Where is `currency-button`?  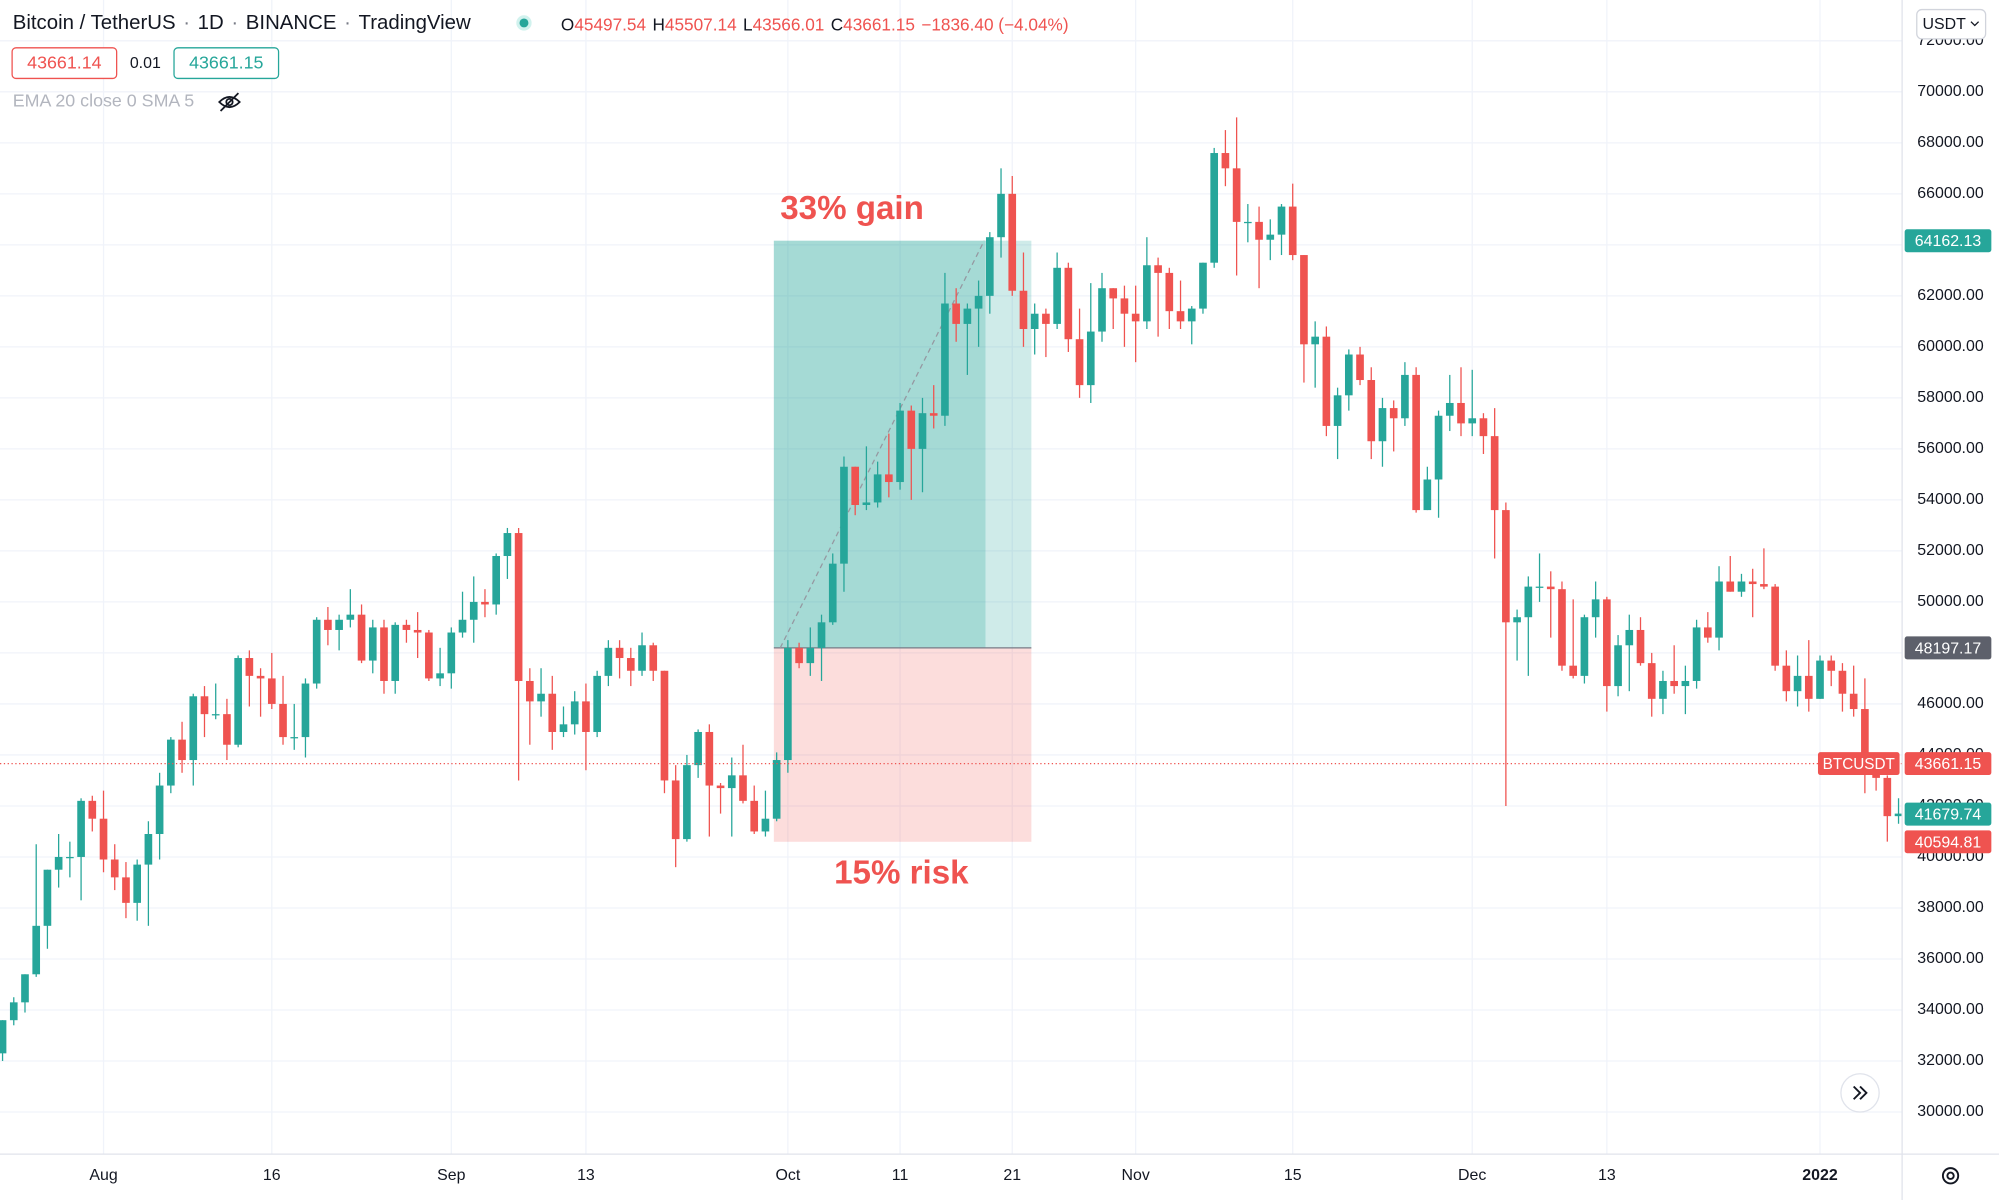
currency-button is located at coordinates (1951, 24).